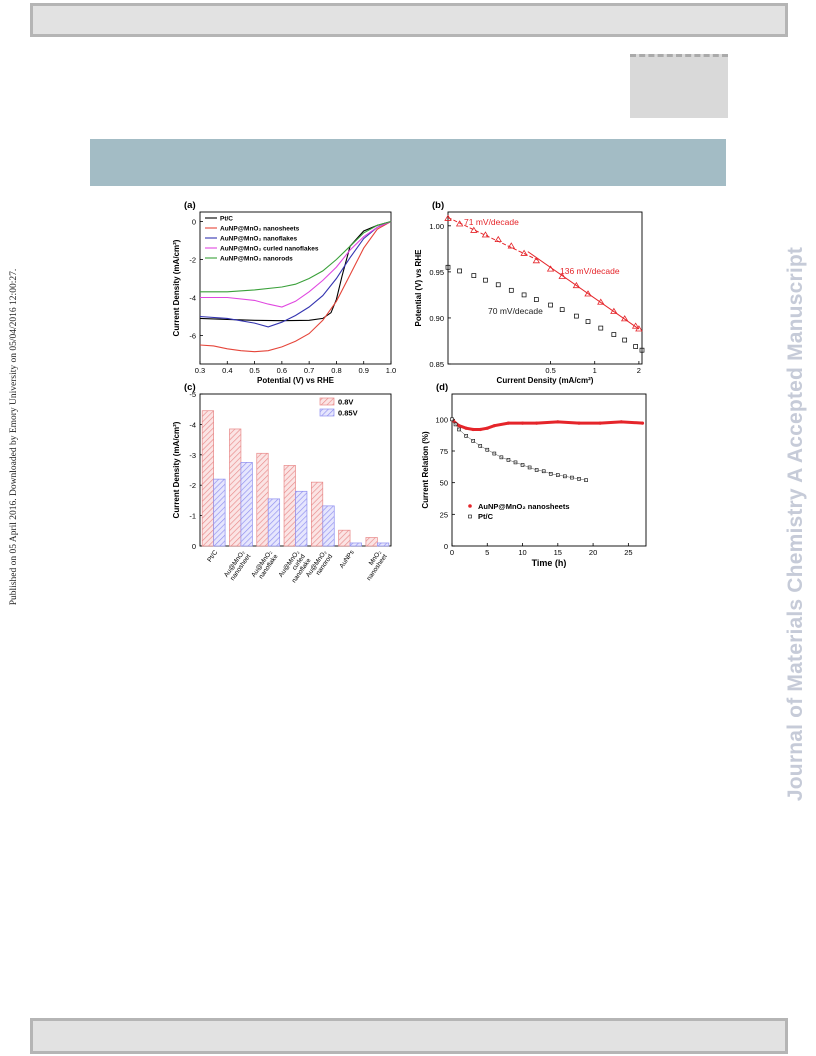  I want to click on y-tick-label: 0, so click(194, 222).